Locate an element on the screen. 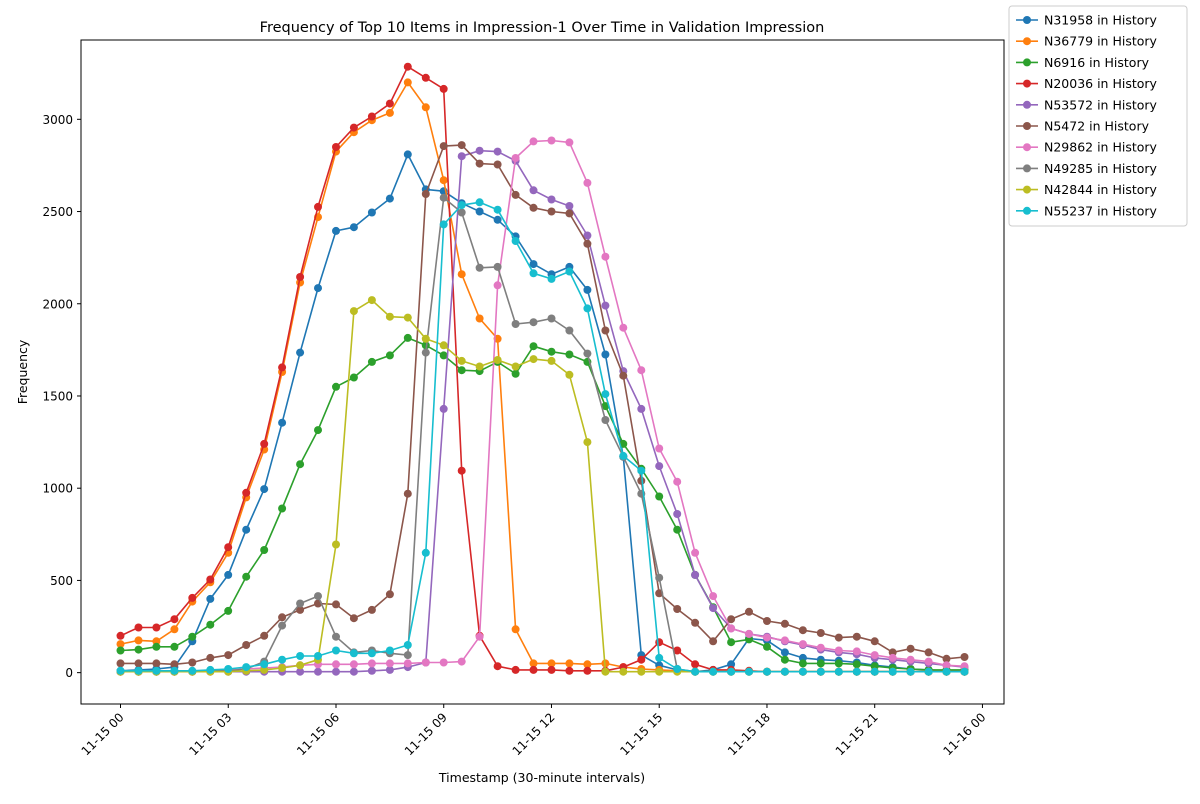 This screenshot has height=804, width=1200. legend-item: N49285 in History is located at coordinates (1087, 168).